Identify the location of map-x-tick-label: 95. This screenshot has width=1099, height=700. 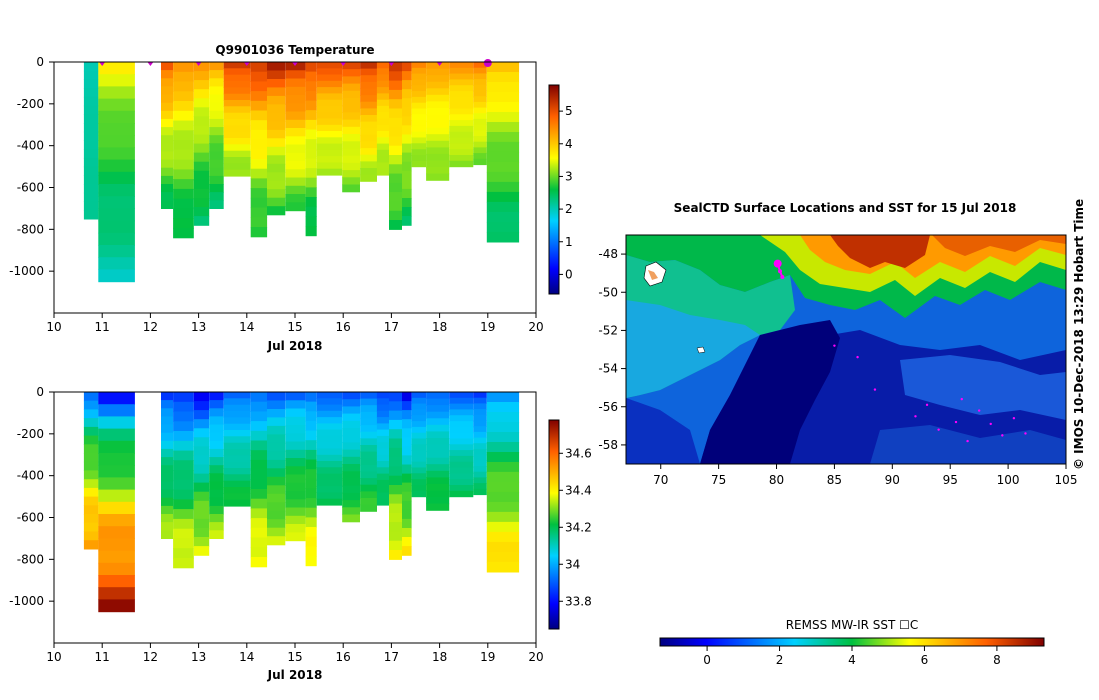
(950, 480).